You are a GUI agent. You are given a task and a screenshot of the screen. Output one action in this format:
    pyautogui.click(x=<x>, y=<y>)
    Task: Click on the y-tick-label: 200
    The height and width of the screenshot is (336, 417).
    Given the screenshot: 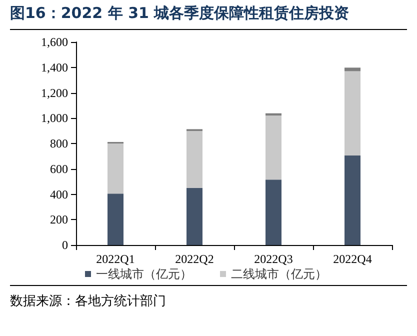 What is the action you would take?
    pyautogui.click(x=59, y=219)
    